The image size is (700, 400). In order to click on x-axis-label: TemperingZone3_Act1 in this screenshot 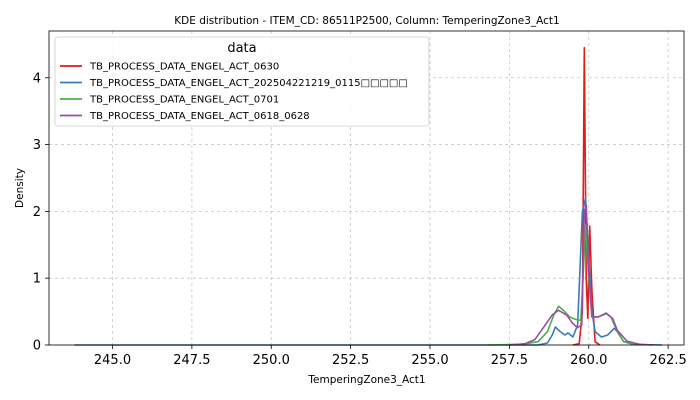, I will do `click(366, 380)`.